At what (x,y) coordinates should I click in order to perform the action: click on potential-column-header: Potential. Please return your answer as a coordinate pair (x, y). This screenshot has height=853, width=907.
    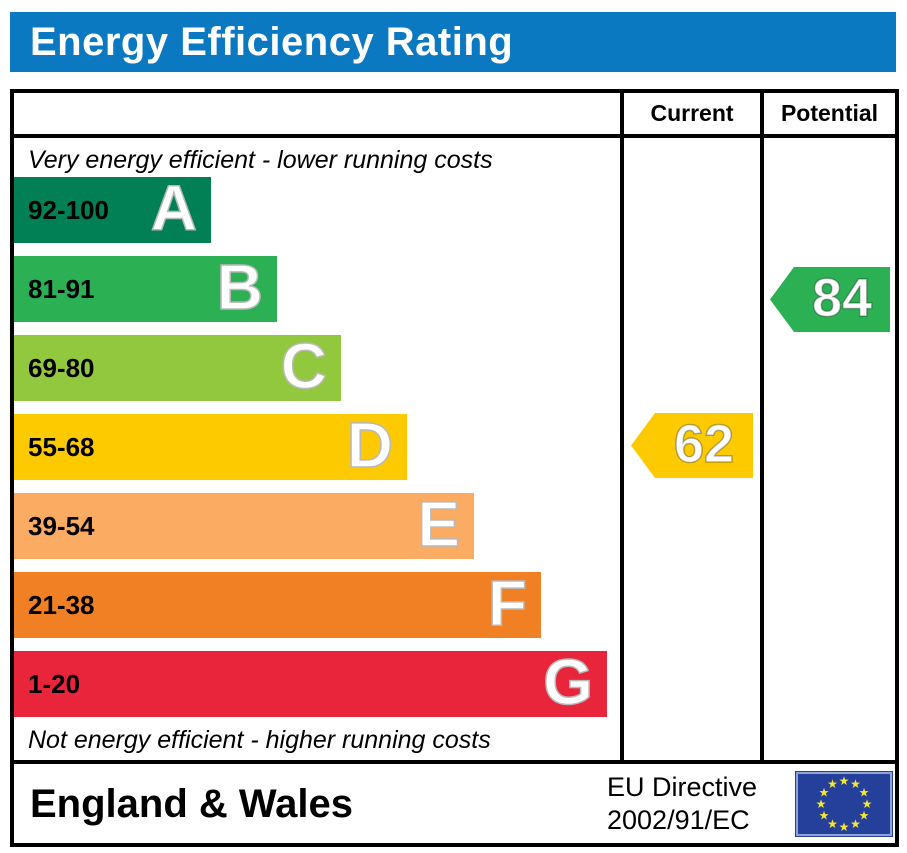
    Looking at the image, I should click on (829, 113).